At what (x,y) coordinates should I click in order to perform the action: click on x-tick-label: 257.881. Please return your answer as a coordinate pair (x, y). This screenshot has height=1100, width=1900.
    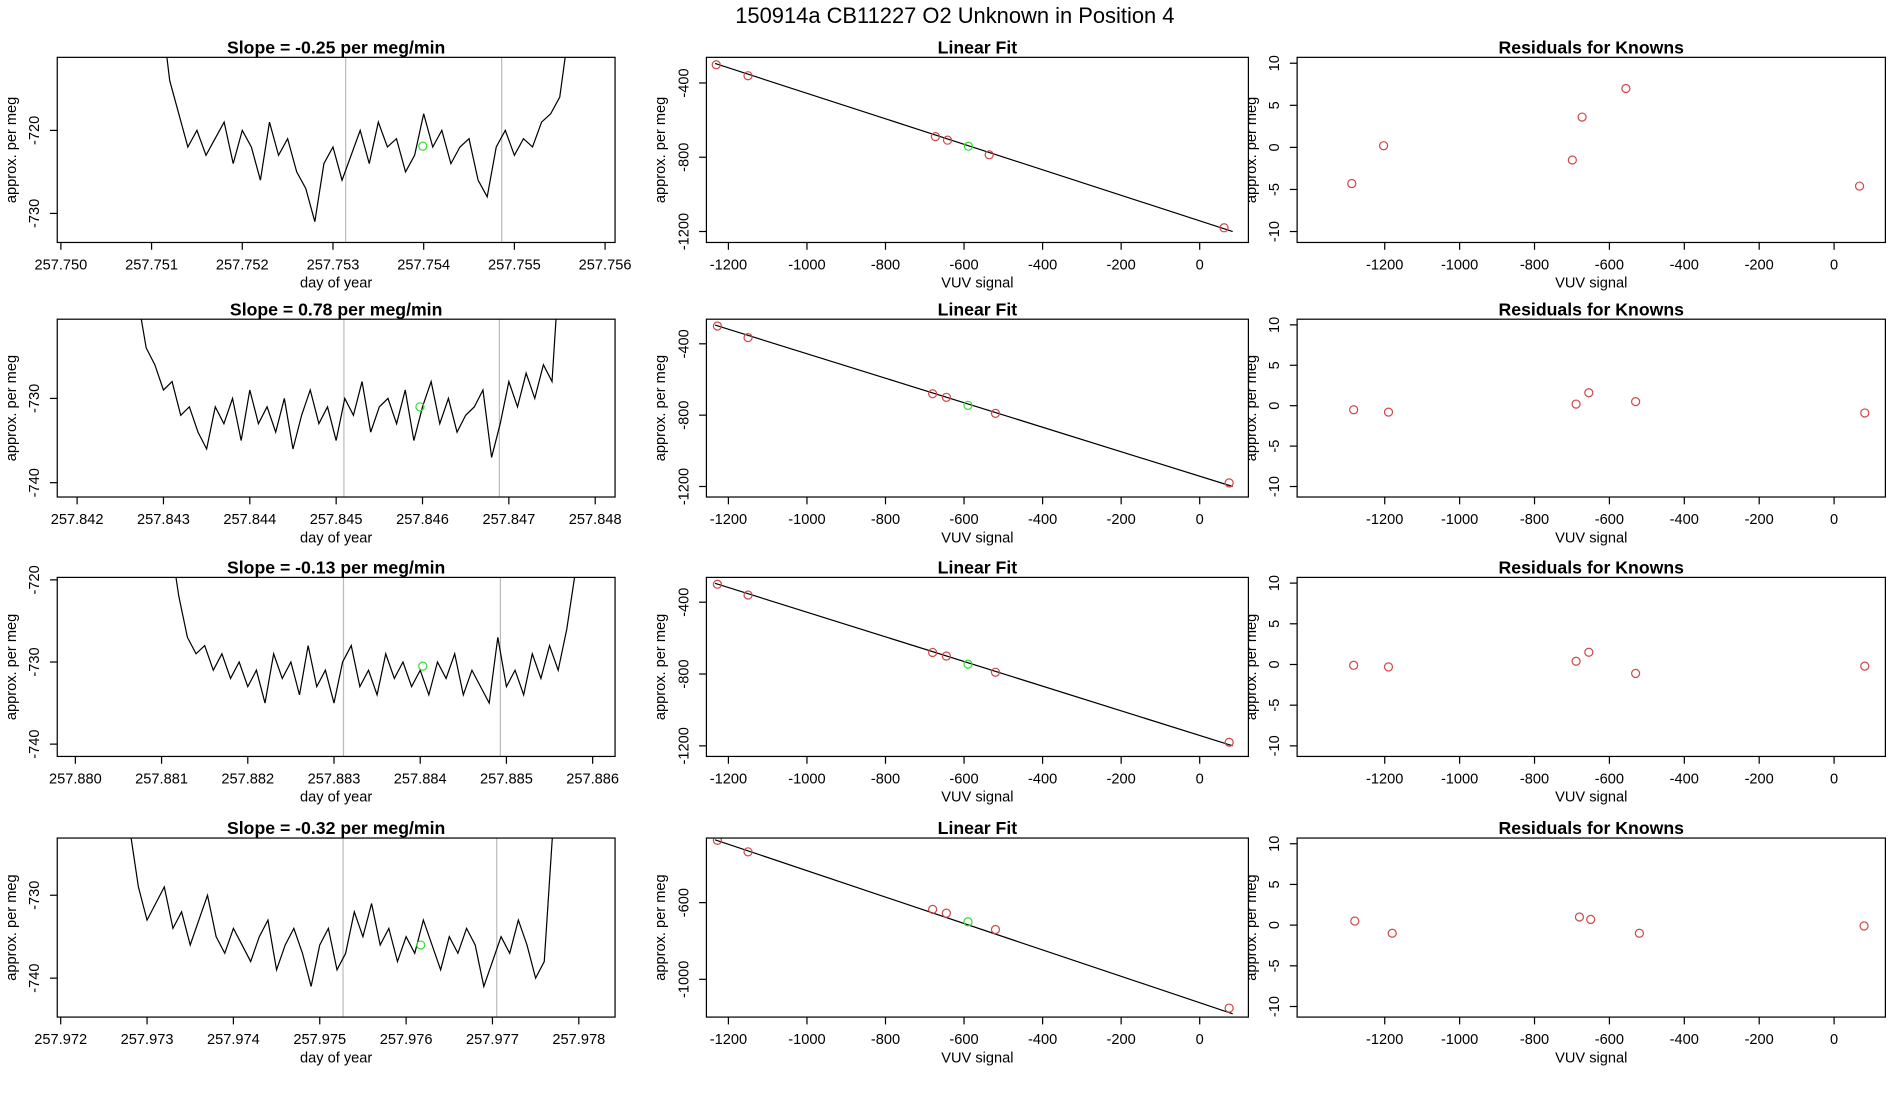
    Looking at the image, I should click on (161, 779).